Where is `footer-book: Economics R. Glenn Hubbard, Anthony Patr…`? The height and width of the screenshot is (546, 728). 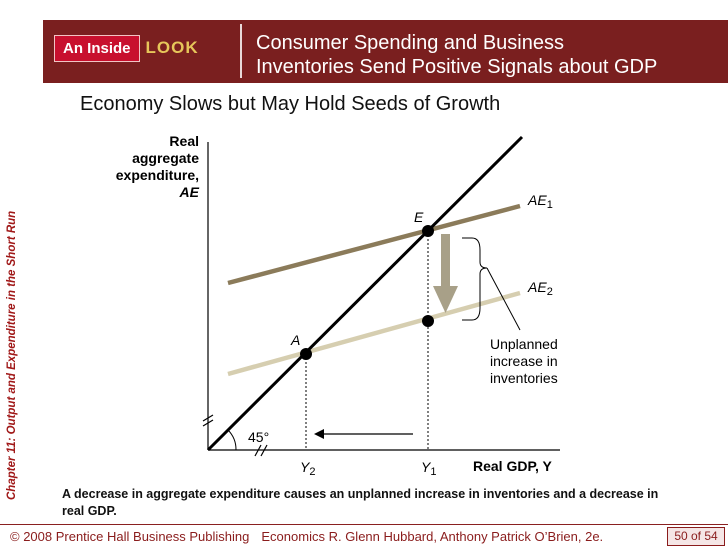 footer-book: Economics R. Glenn Hubbard, Anthony Patr… is located at coordinates (432, 536).